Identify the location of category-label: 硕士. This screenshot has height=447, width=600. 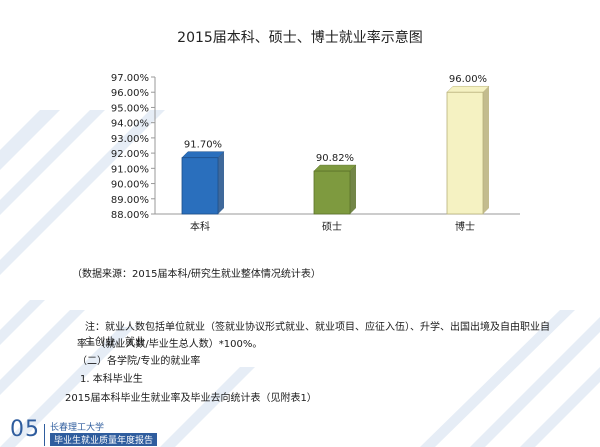
(332, 226).